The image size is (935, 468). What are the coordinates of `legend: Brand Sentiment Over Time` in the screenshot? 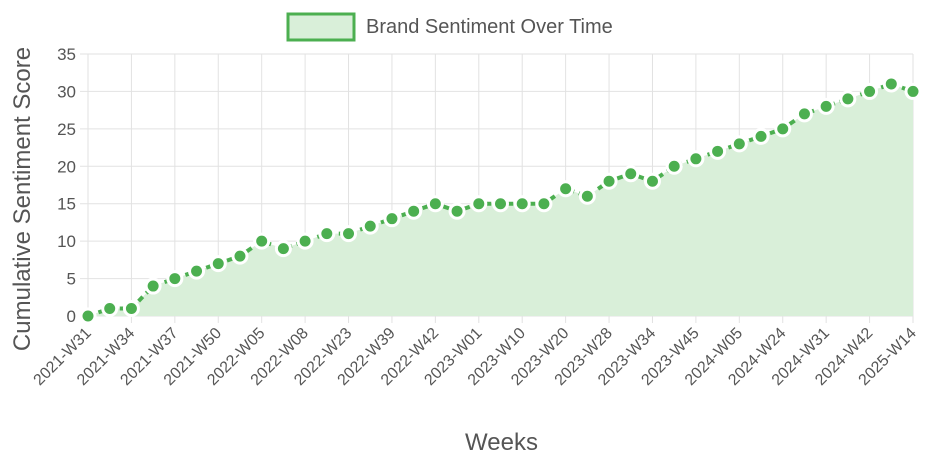 It's located at (449, 27).